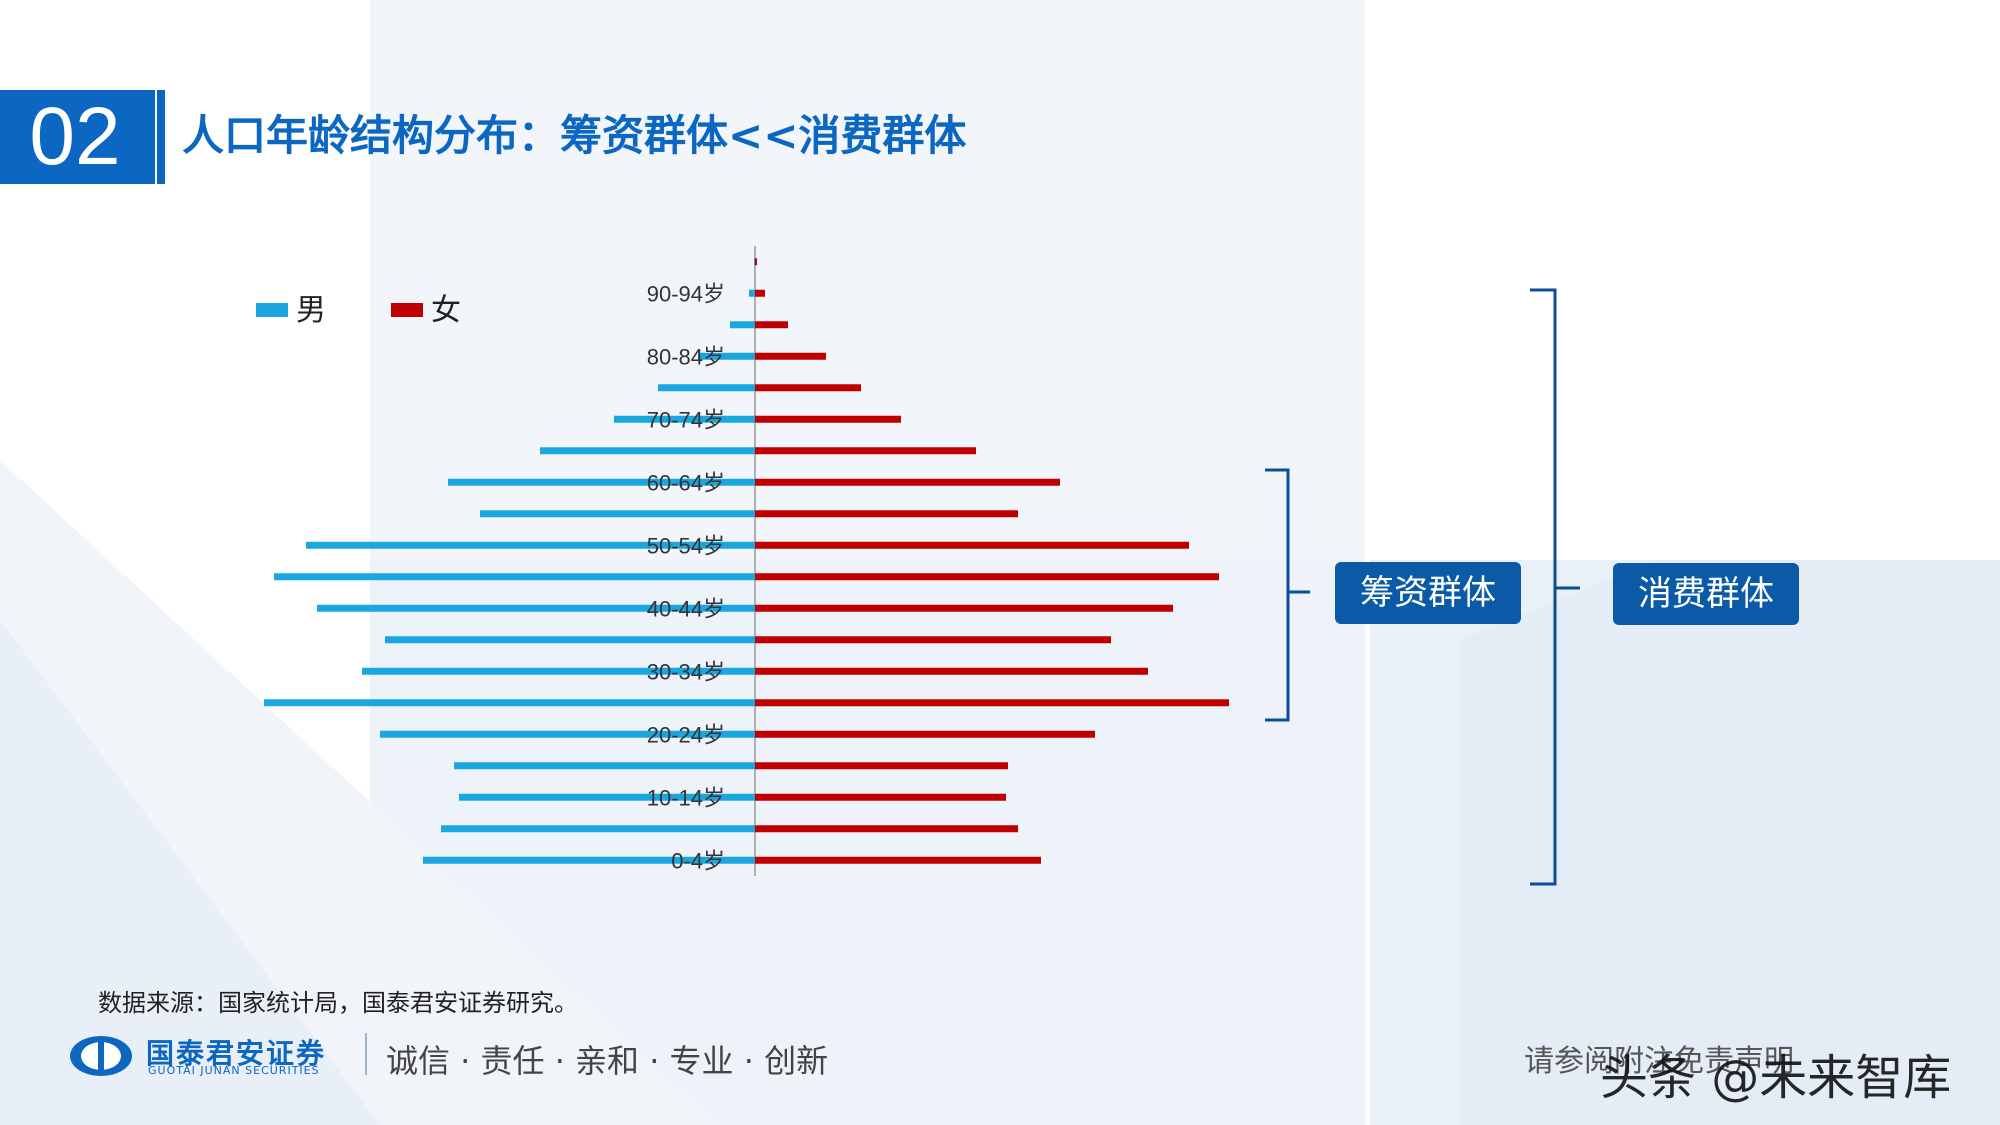 This screenshot has height=1125, width=2000. I want to click on bar-male-95岁以上, so click(754, 262).